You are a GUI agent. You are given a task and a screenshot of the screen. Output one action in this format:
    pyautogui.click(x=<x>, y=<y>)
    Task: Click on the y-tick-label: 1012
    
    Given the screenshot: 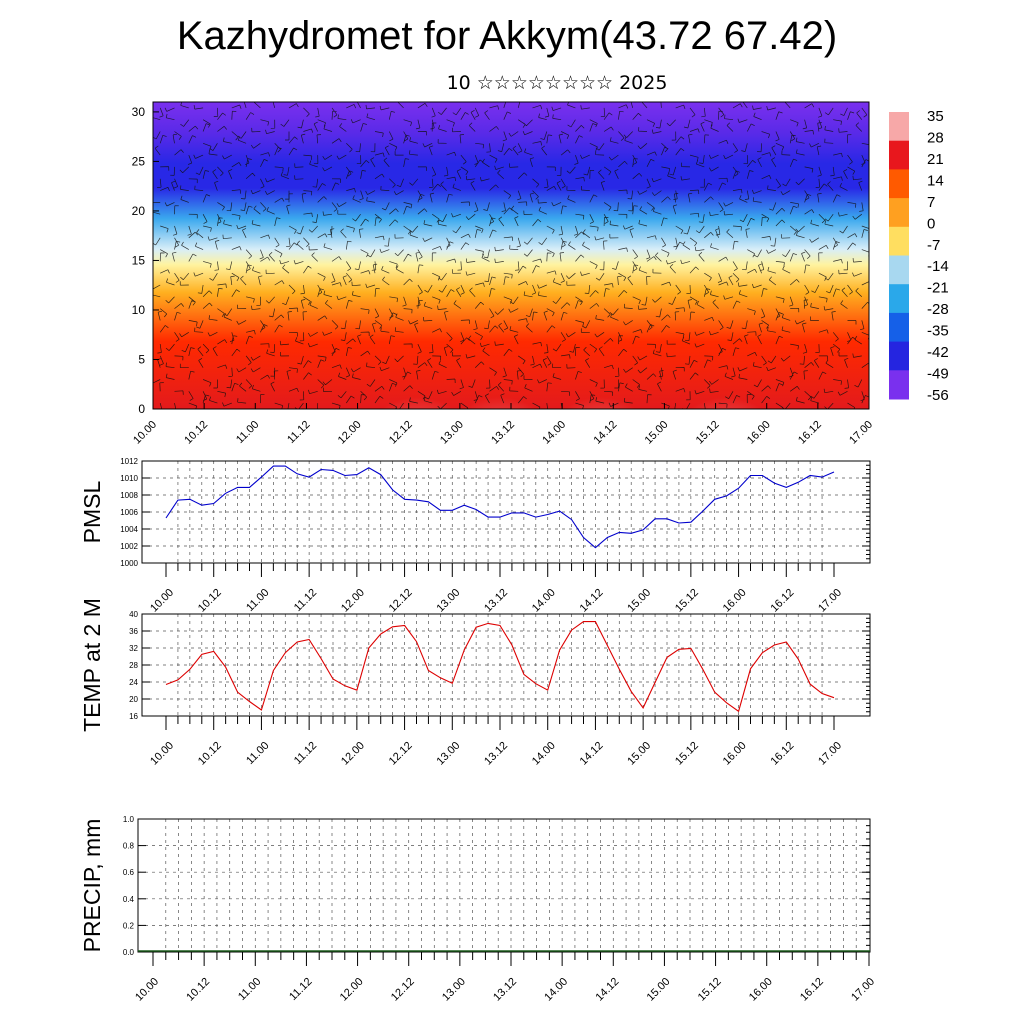 What is the action you would take?
    pyautogui.click(x=129, y=461)
    